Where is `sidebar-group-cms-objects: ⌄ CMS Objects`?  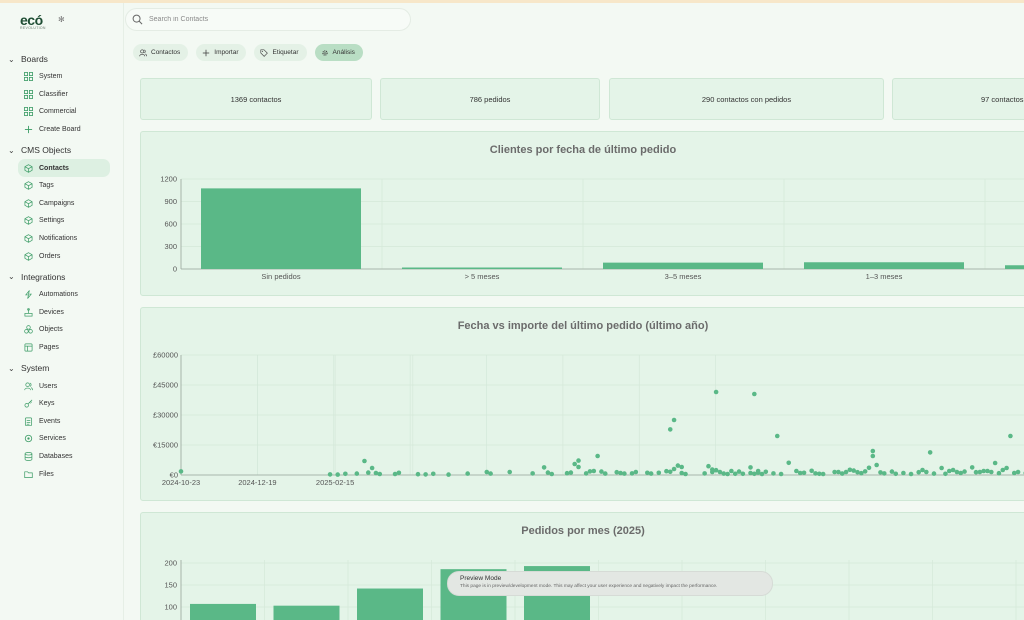 sidebar-group-cms-objects: ⌄ CMS Objects is located at coordinates (62, 150).